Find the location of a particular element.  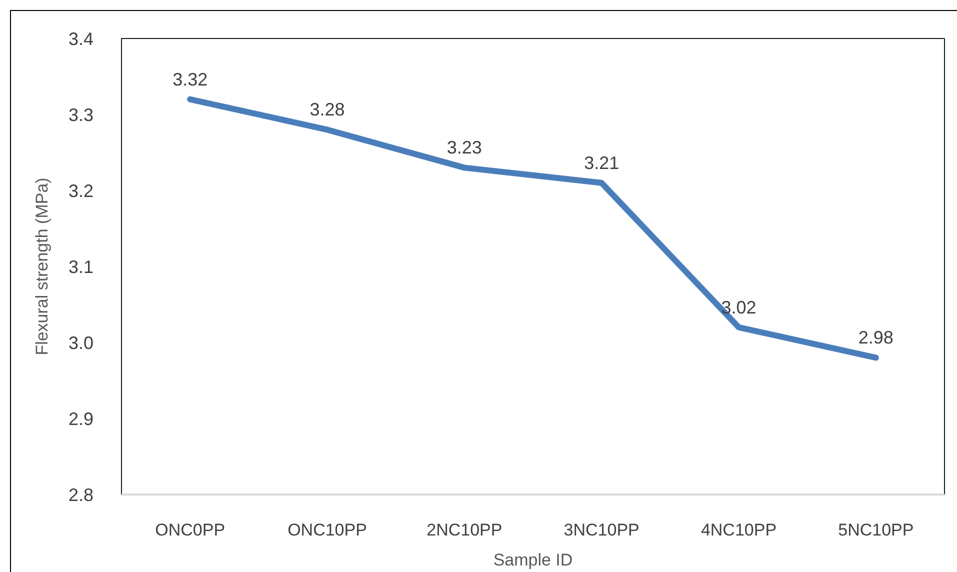

x-tick-label: 3NC10PP is located at coordinates (602, 530).